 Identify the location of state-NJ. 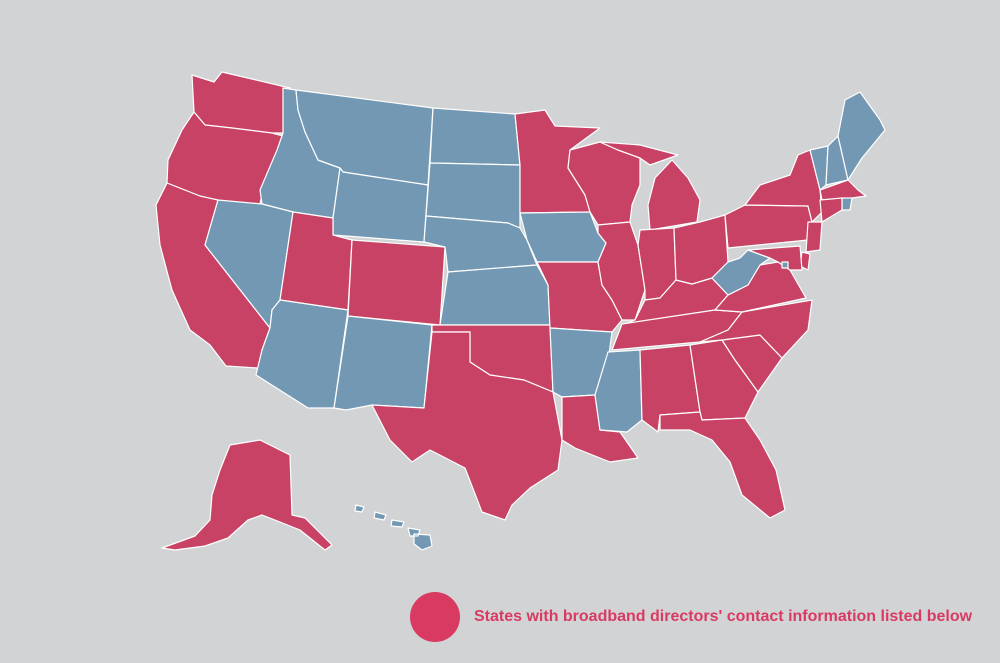
(814, 237).